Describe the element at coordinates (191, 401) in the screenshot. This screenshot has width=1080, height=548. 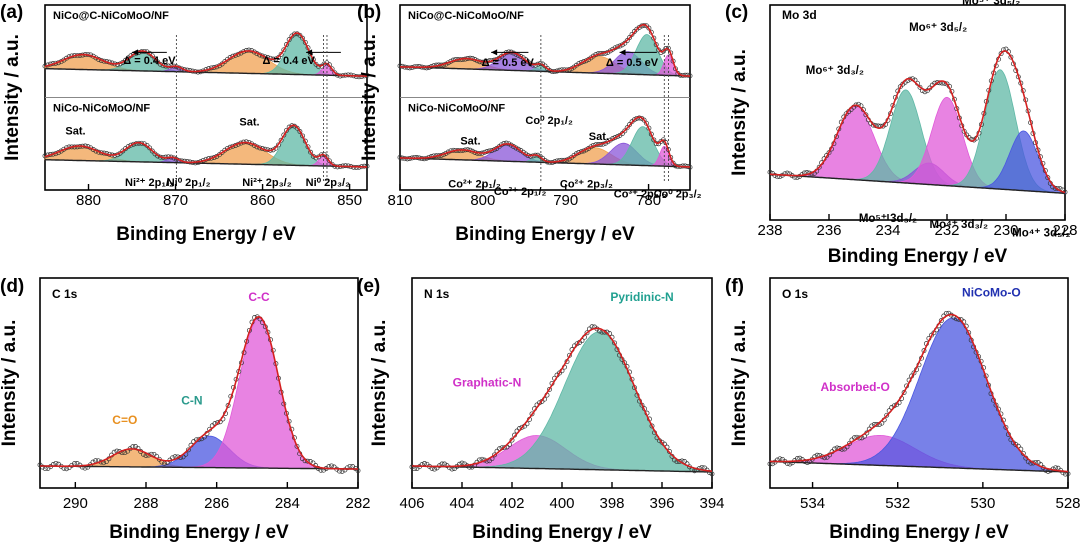
I see `peak-label-d: C-N` at that location.